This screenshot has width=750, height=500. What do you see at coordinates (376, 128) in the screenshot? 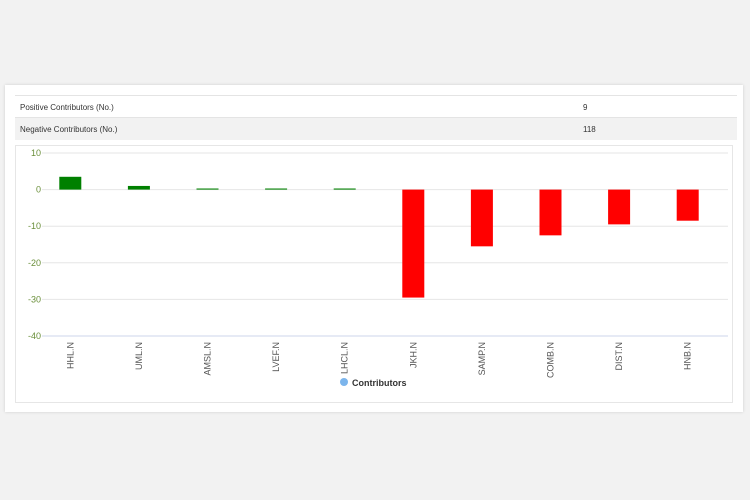
I see `table-row: Negative Contributors (No.) 118` at bounding box center [376, 128].